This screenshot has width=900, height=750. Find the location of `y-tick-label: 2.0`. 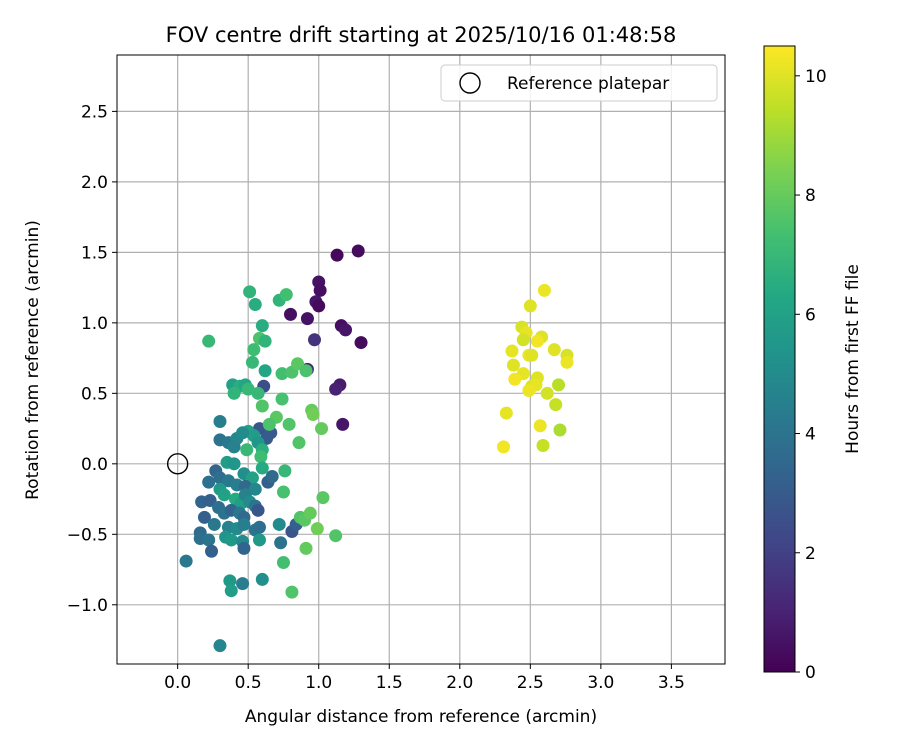

y-tick-label: 2.0 is located at coordinates (94, 183).